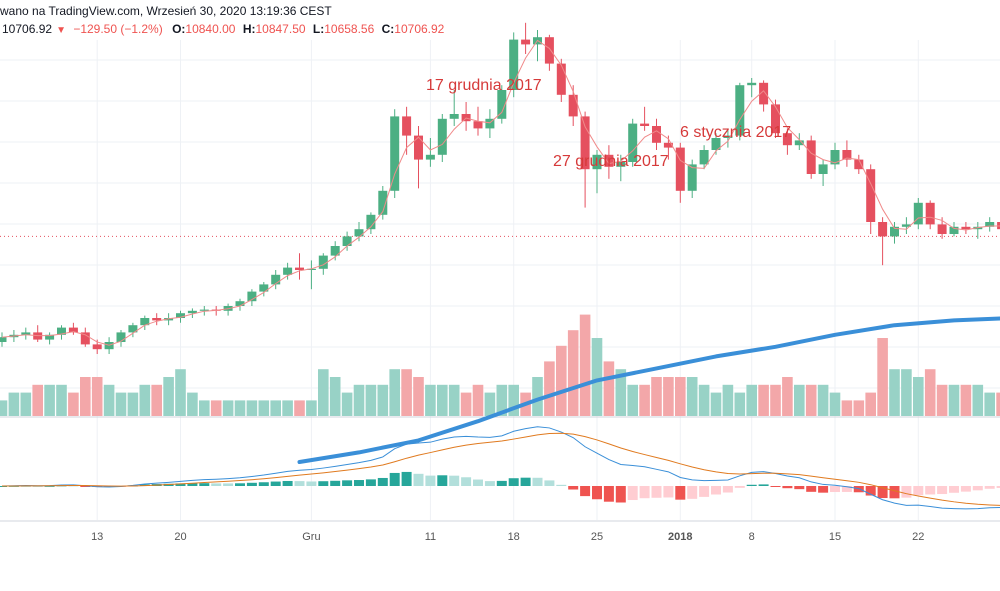 This screenshot has height=591, width=1000. I want to click on x-tick-label-3: 11, so click(430, 537).